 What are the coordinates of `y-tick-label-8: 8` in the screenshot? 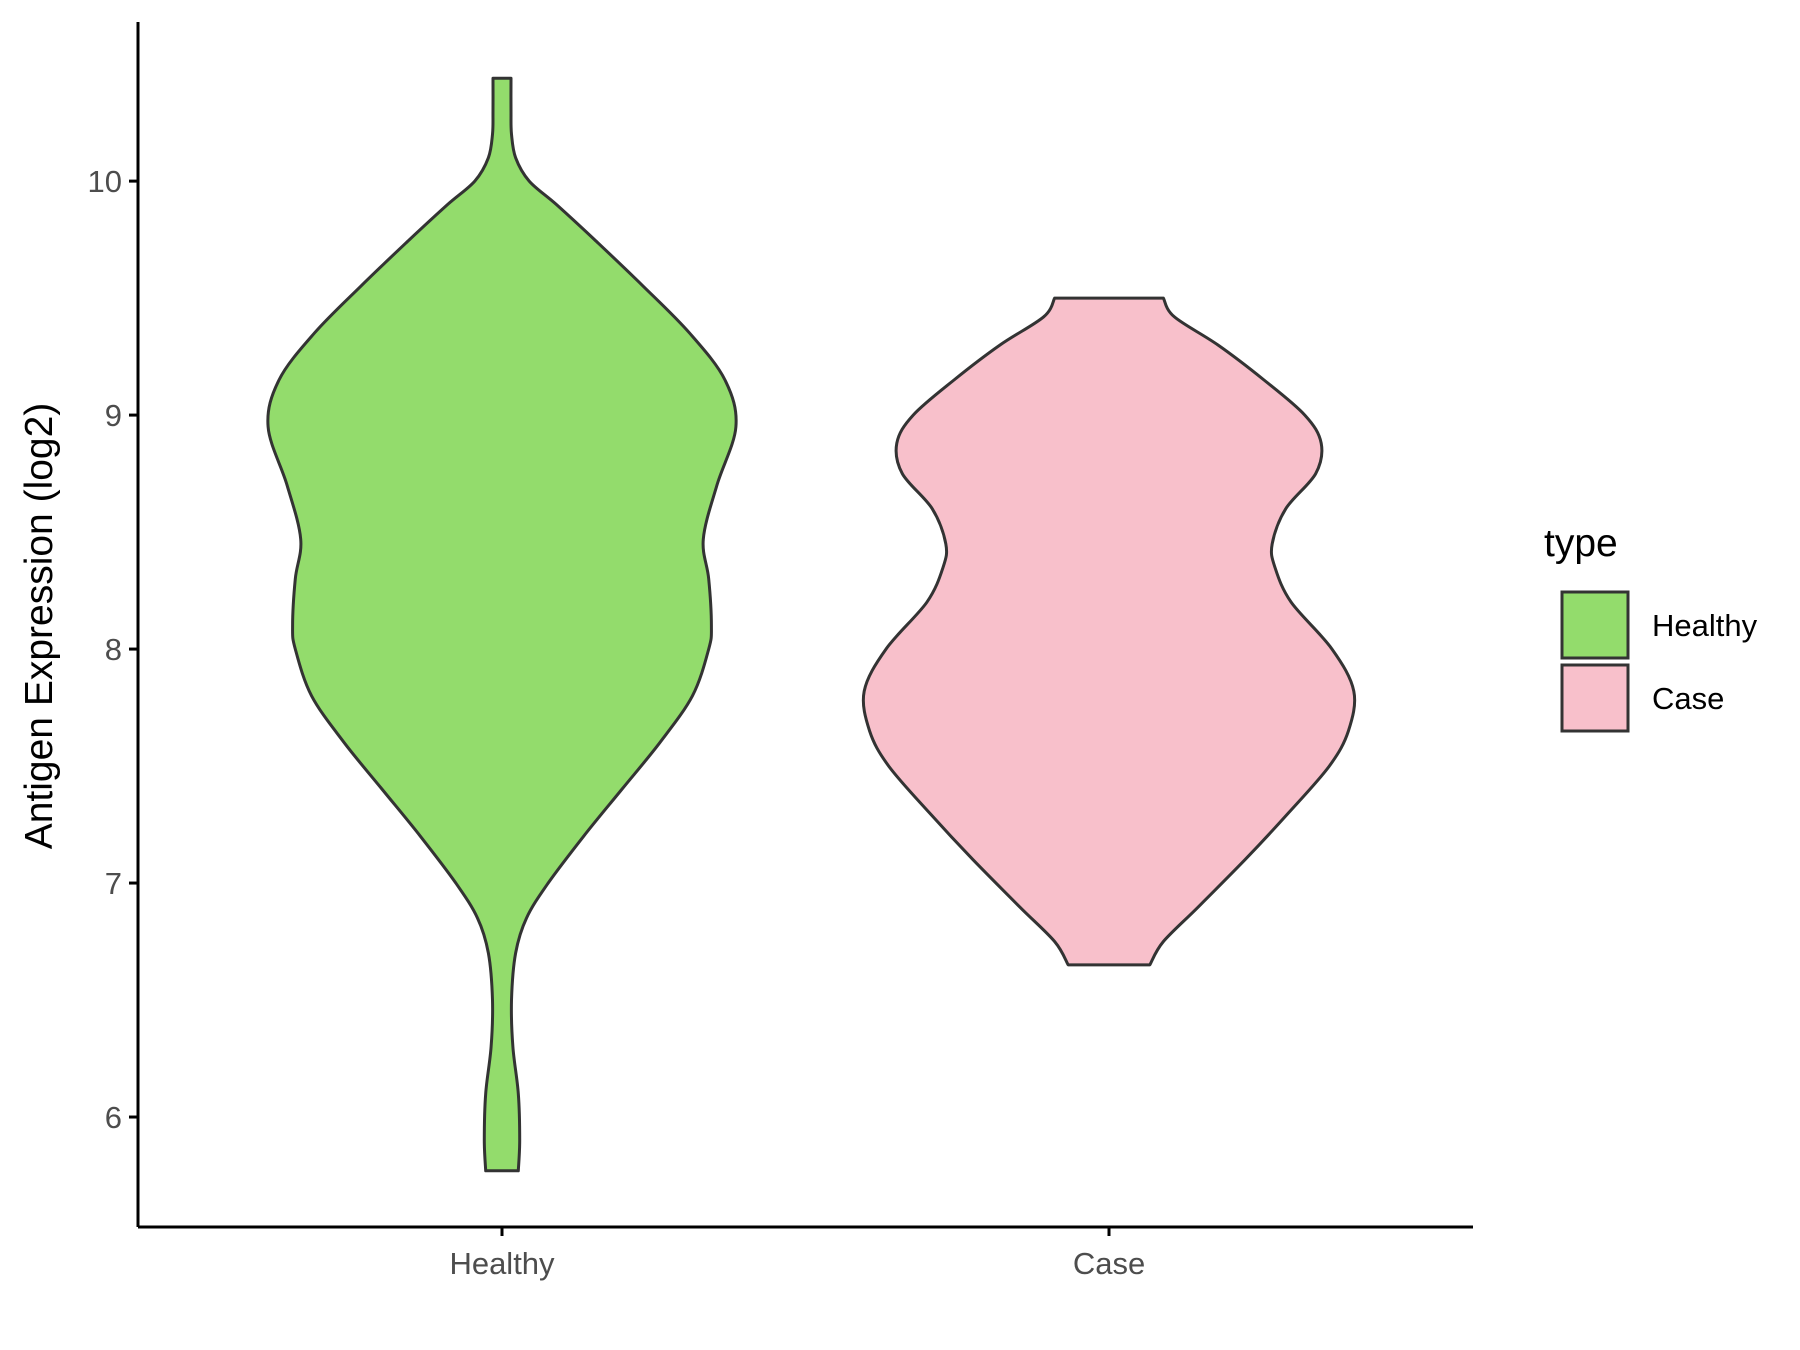 It's located at (113, 649).